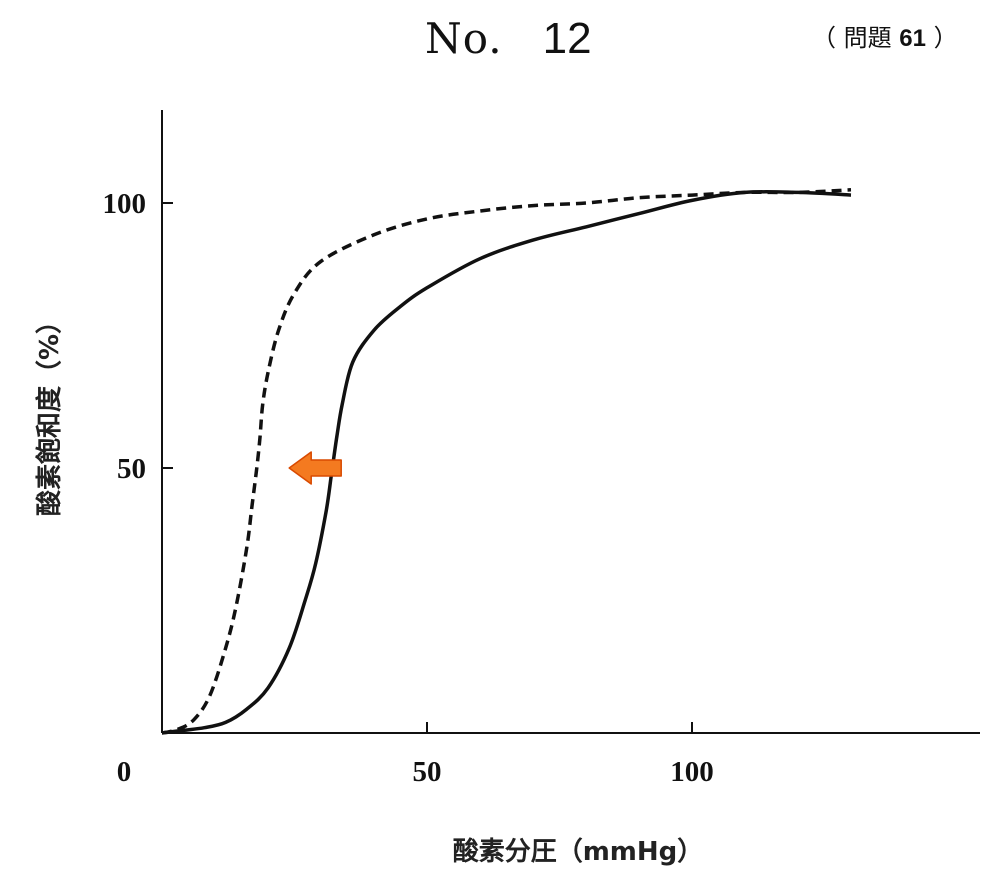 The height and width of the screenshot is (895, 1000). I want to click on question-open: （ 問題, so click(856, 38).